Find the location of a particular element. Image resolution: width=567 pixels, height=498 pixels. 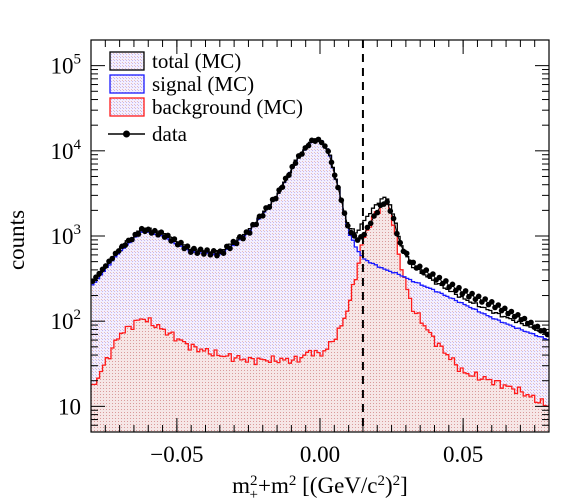

y-tick-label: 10³ is located at coordinates (66, 235).